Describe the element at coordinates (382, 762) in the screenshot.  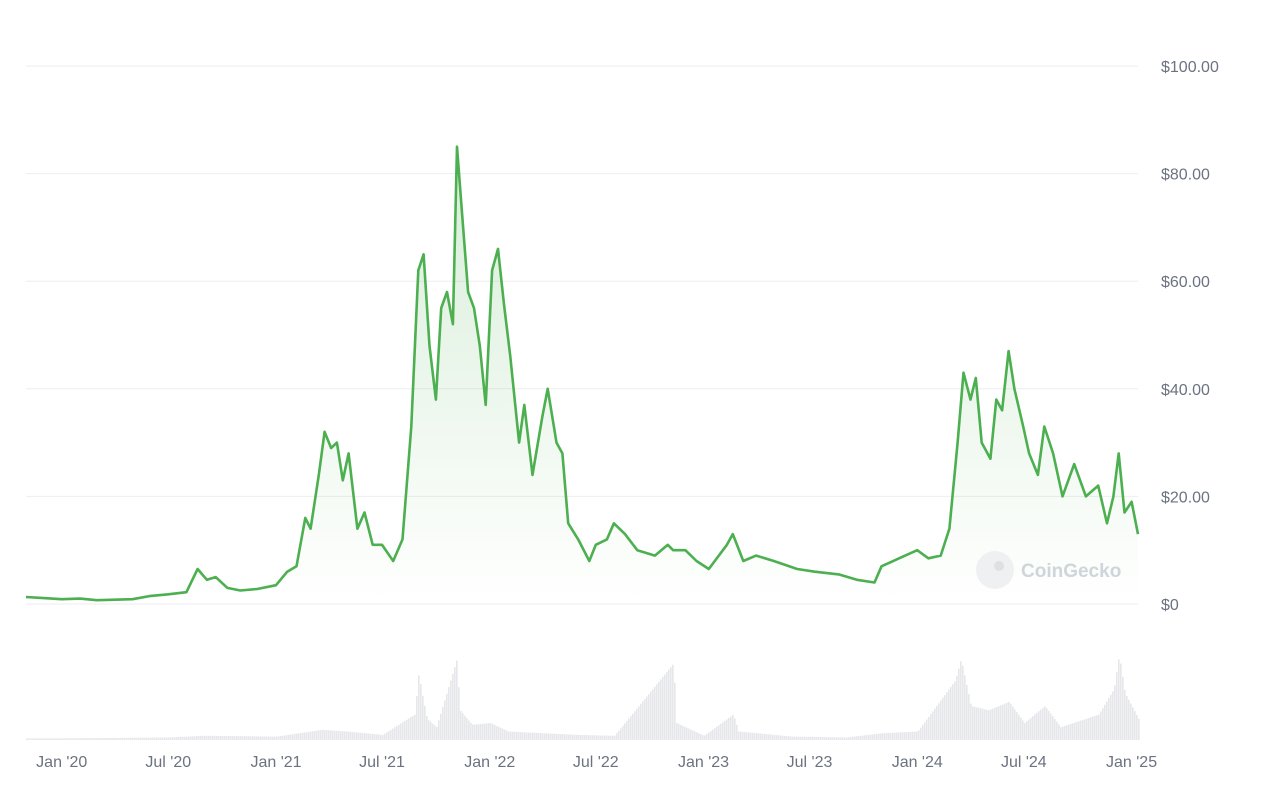
I see `x-tick-label: Jul '21` at that location.